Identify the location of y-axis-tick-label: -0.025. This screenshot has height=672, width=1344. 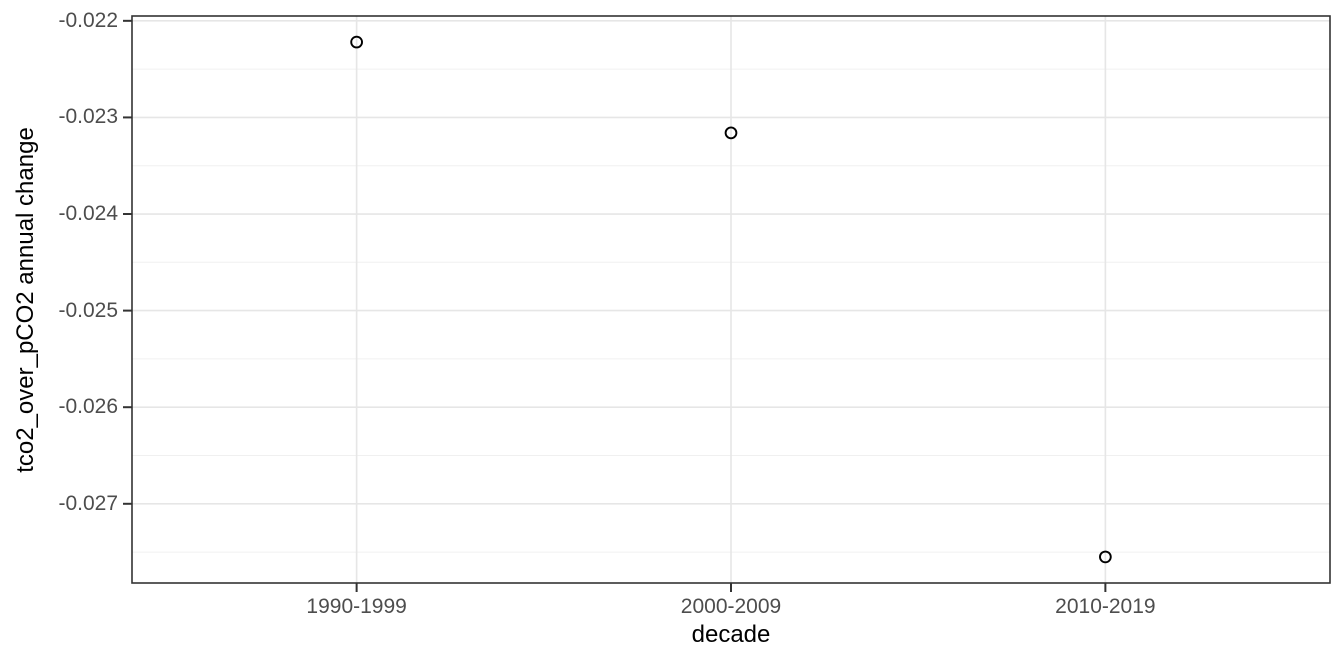
(88, 310).